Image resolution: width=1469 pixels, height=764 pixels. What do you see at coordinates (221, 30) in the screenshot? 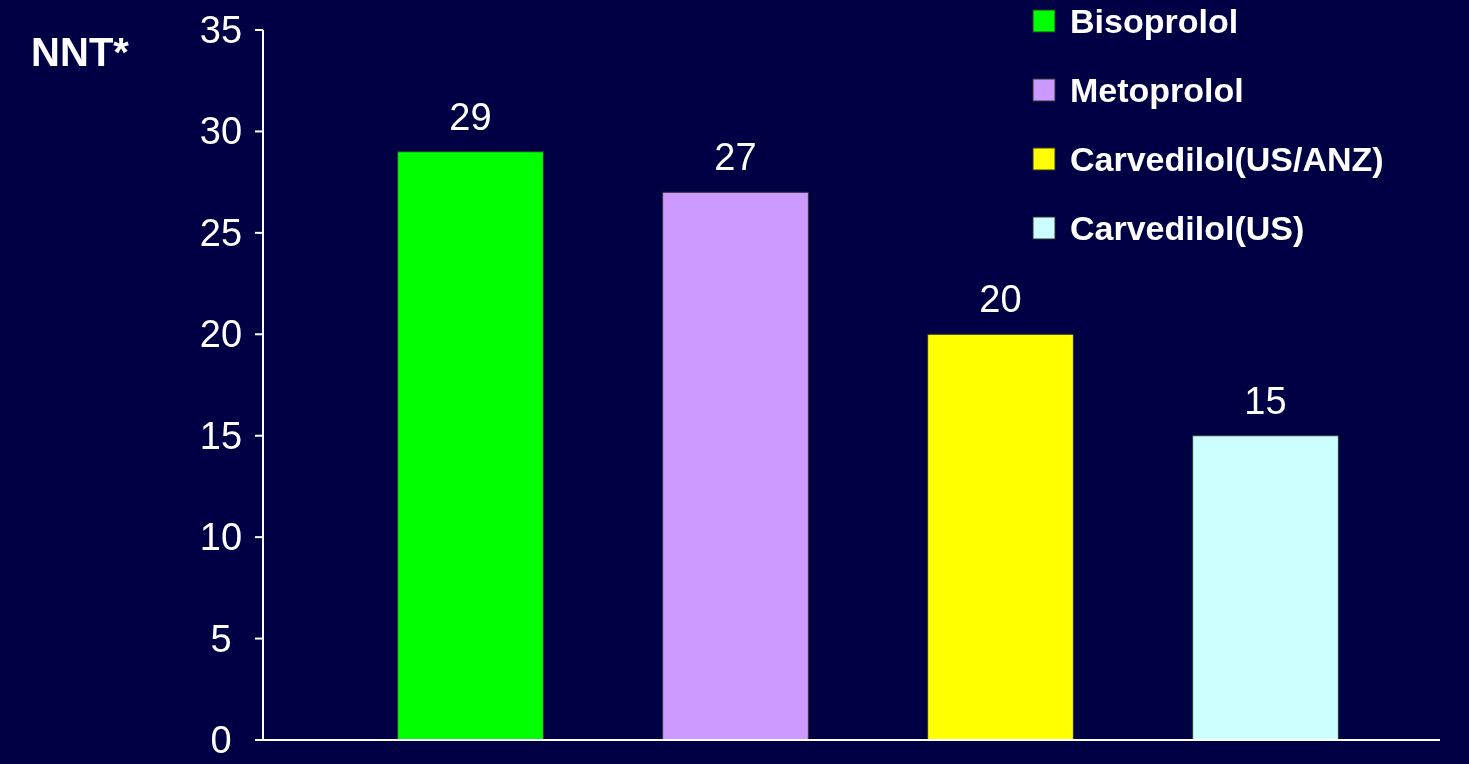
I see `y-tick-label: 35` at bounding box center [221, 30].